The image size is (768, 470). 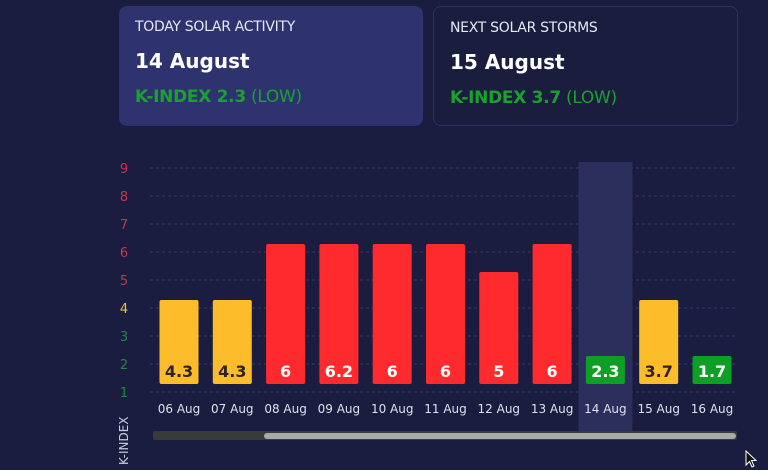 I want to click on y-axis-label: K-INDEX, so click(x=124, y=441).